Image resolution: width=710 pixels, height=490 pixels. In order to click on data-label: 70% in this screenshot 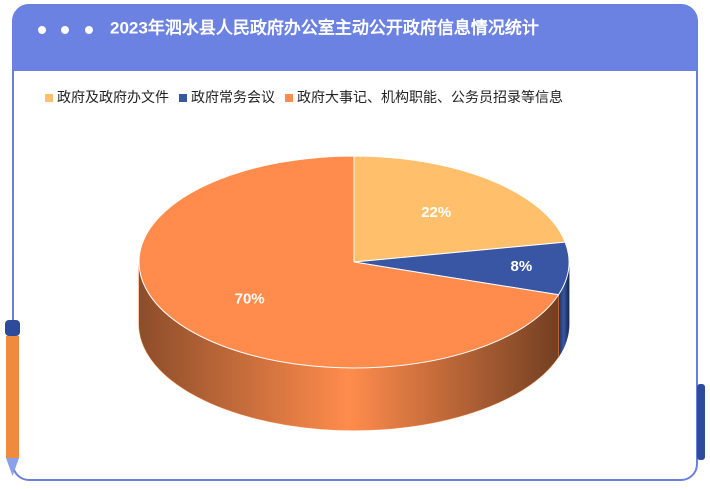, I will do `click(250, 298)`.